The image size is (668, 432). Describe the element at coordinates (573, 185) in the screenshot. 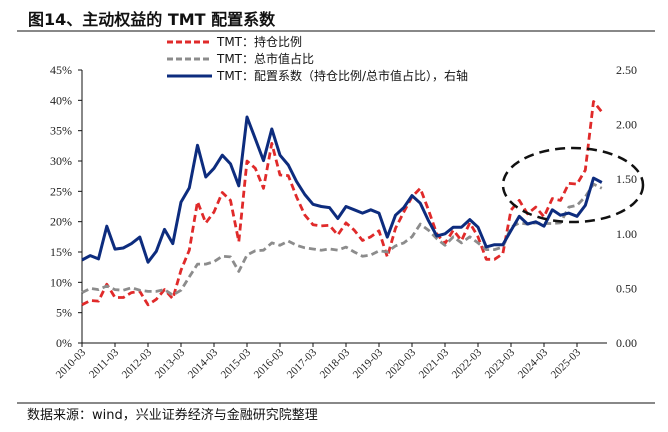

I see `highlight-ellipse` at that location.